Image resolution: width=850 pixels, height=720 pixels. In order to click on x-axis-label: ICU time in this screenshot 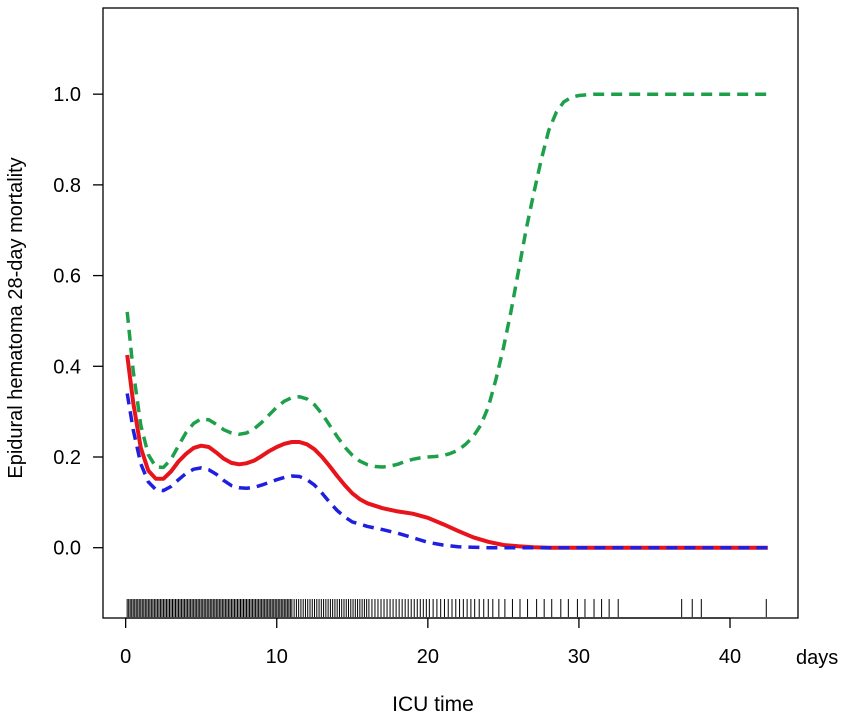, I will do `click(433, 704)`.